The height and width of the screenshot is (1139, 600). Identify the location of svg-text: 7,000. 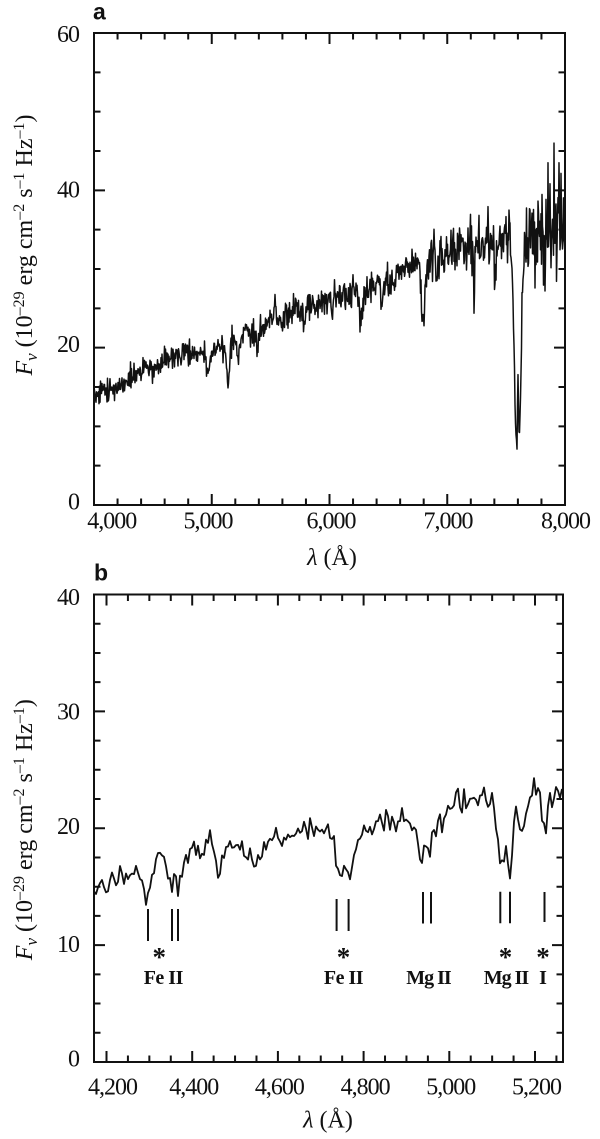
(449, 522).